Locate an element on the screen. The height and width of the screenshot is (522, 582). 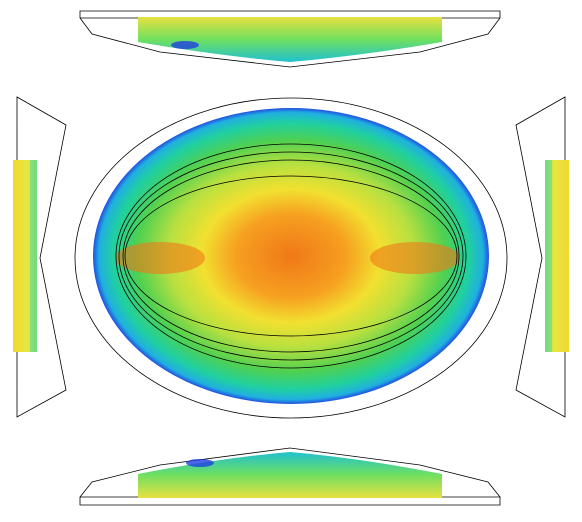
right-panel is located at coordinates (542, 257).